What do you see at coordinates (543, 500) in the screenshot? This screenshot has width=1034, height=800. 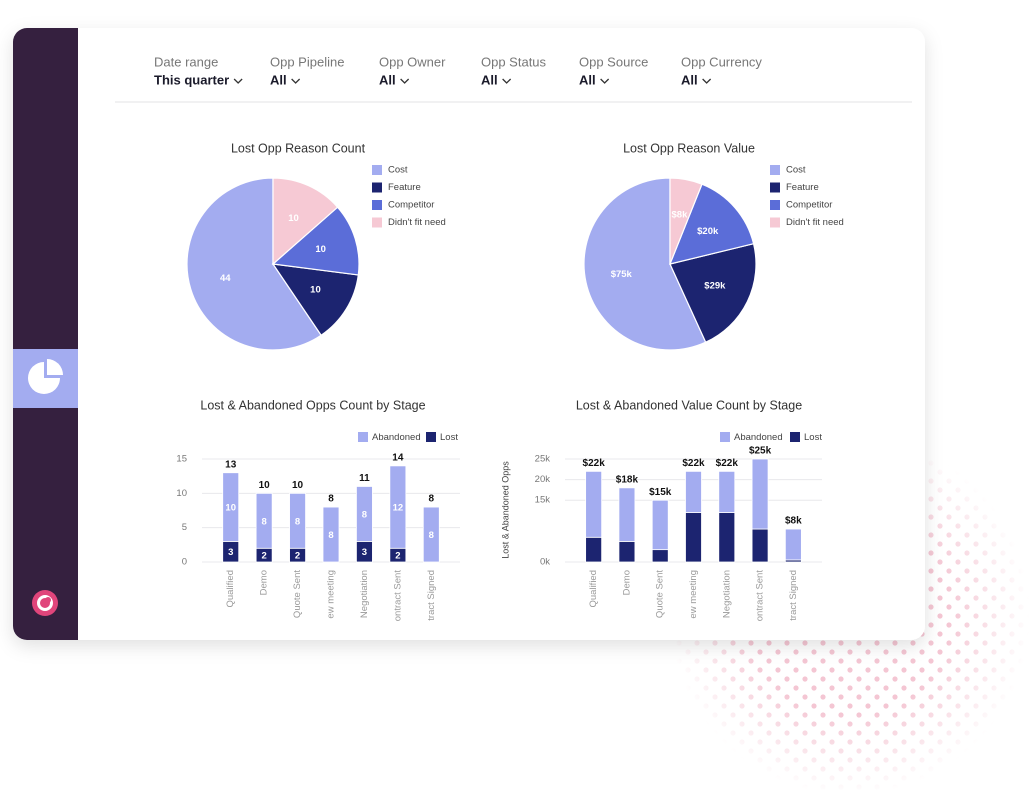 I see `y-tick-label: 15k` at bounding box center [543, 500].